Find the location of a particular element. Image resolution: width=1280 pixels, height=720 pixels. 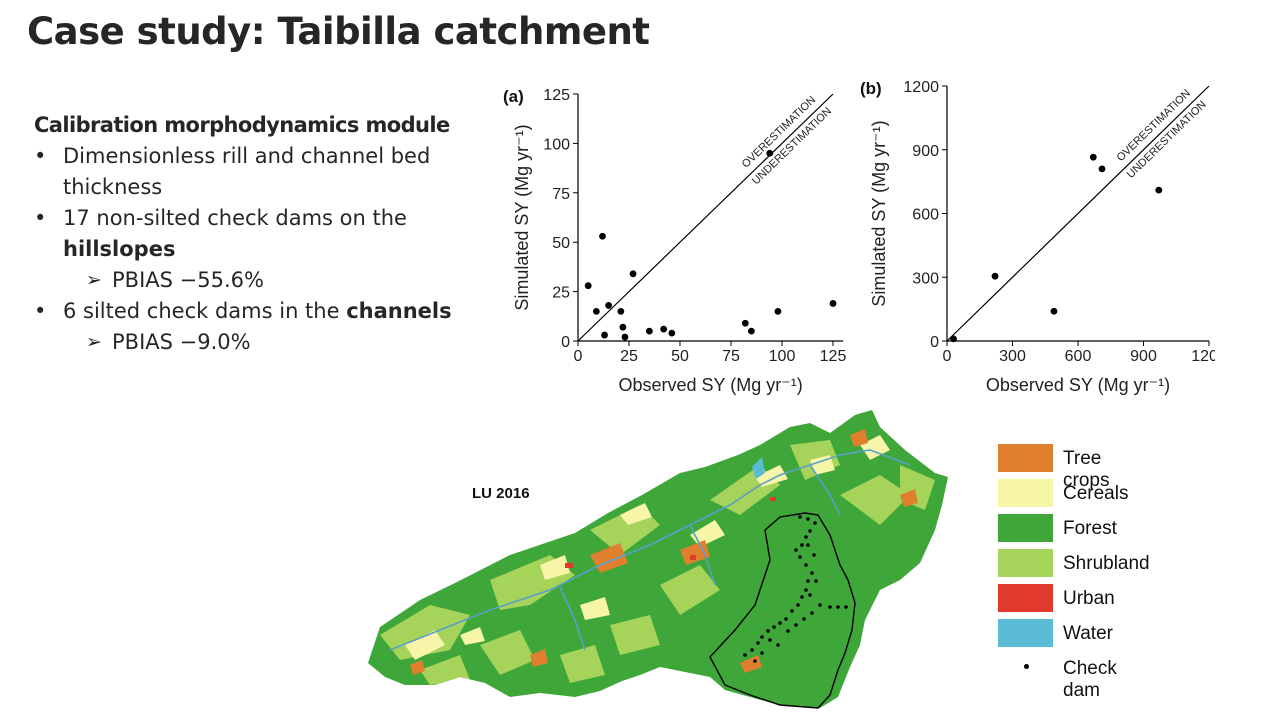

panel-label: (b) is located at coordinates (871, 88).